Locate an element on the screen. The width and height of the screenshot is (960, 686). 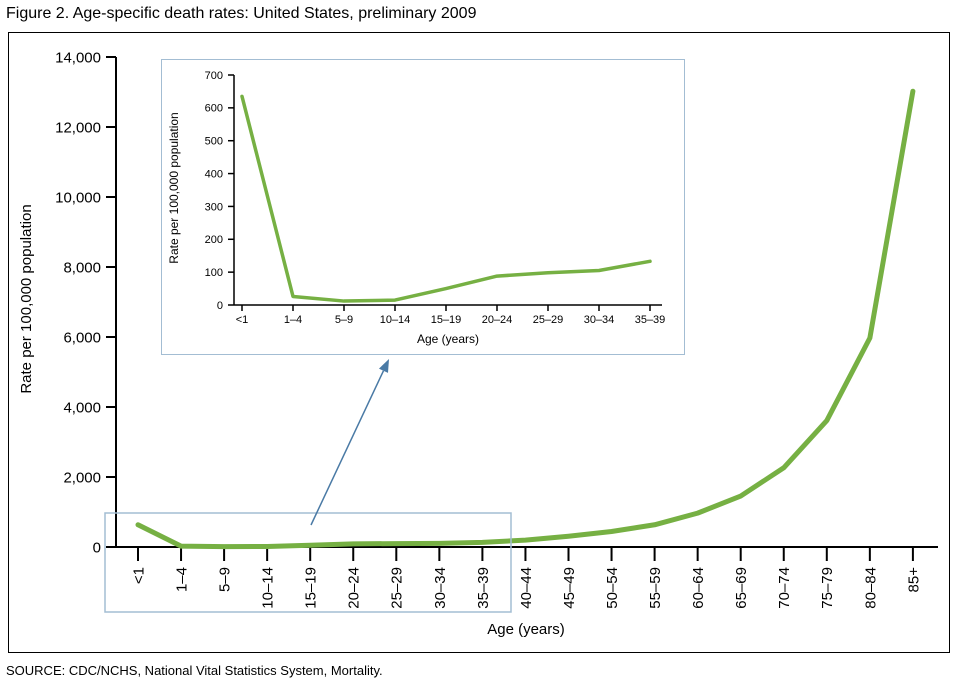
svg-text: 60–64 is located at coordinates (698, 588).